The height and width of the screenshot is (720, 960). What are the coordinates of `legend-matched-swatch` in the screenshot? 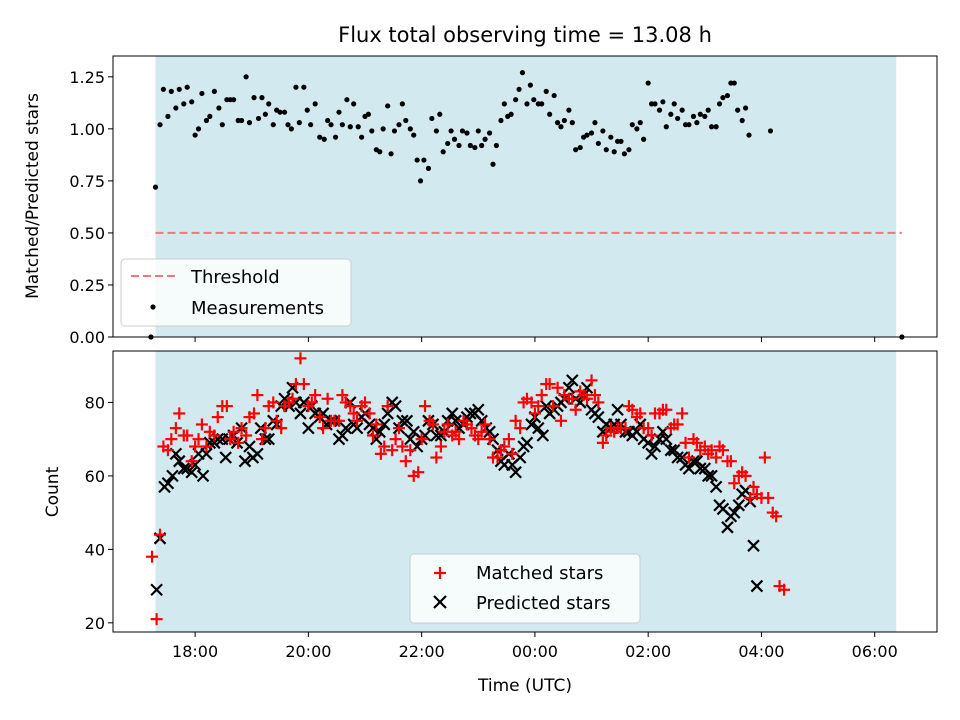 It's located at (440, 573).